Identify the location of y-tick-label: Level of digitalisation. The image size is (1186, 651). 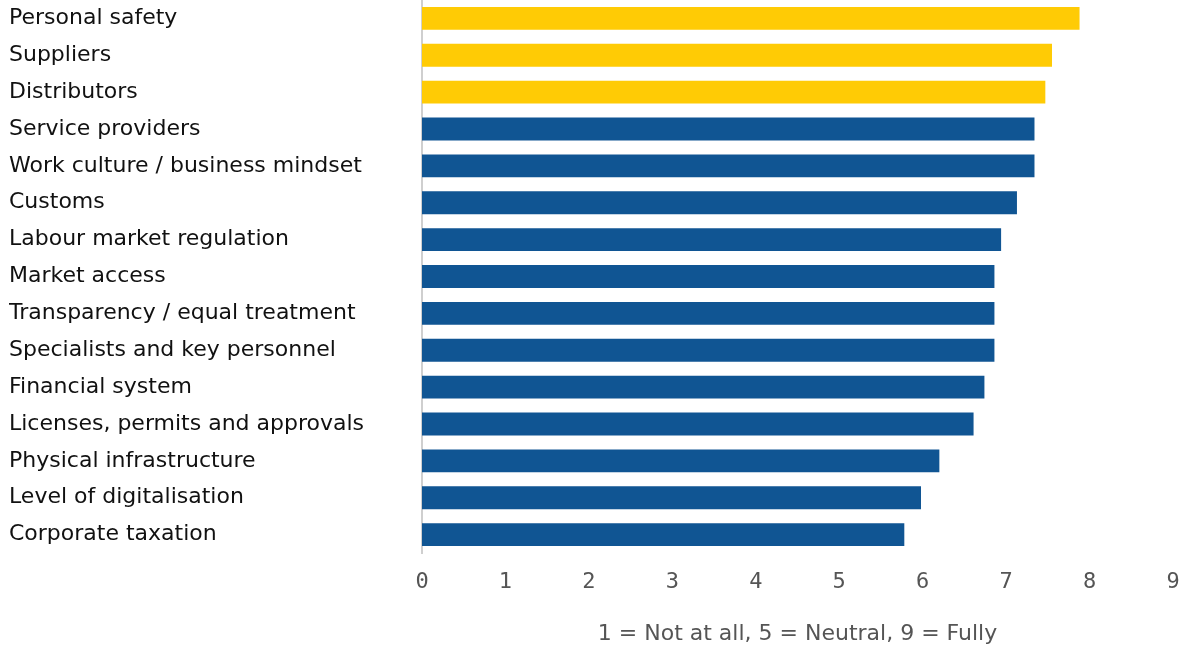
(126, 496).